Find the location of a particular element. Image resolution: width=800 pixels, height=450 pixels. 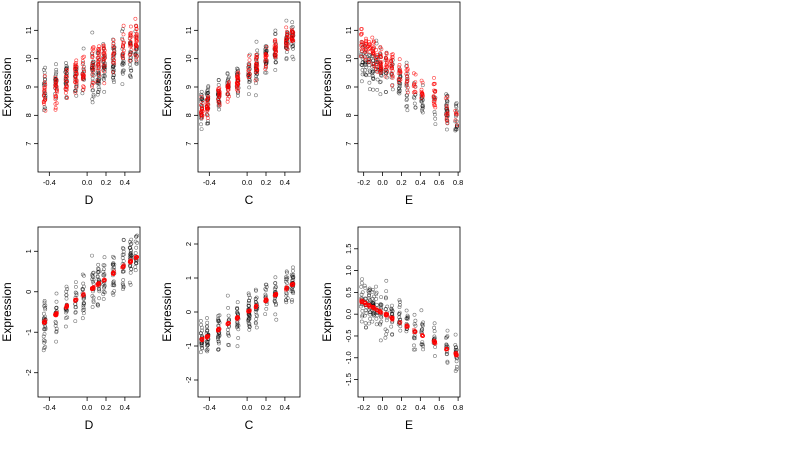

y-tick-label: 7 is located at coordinates (28, 144).